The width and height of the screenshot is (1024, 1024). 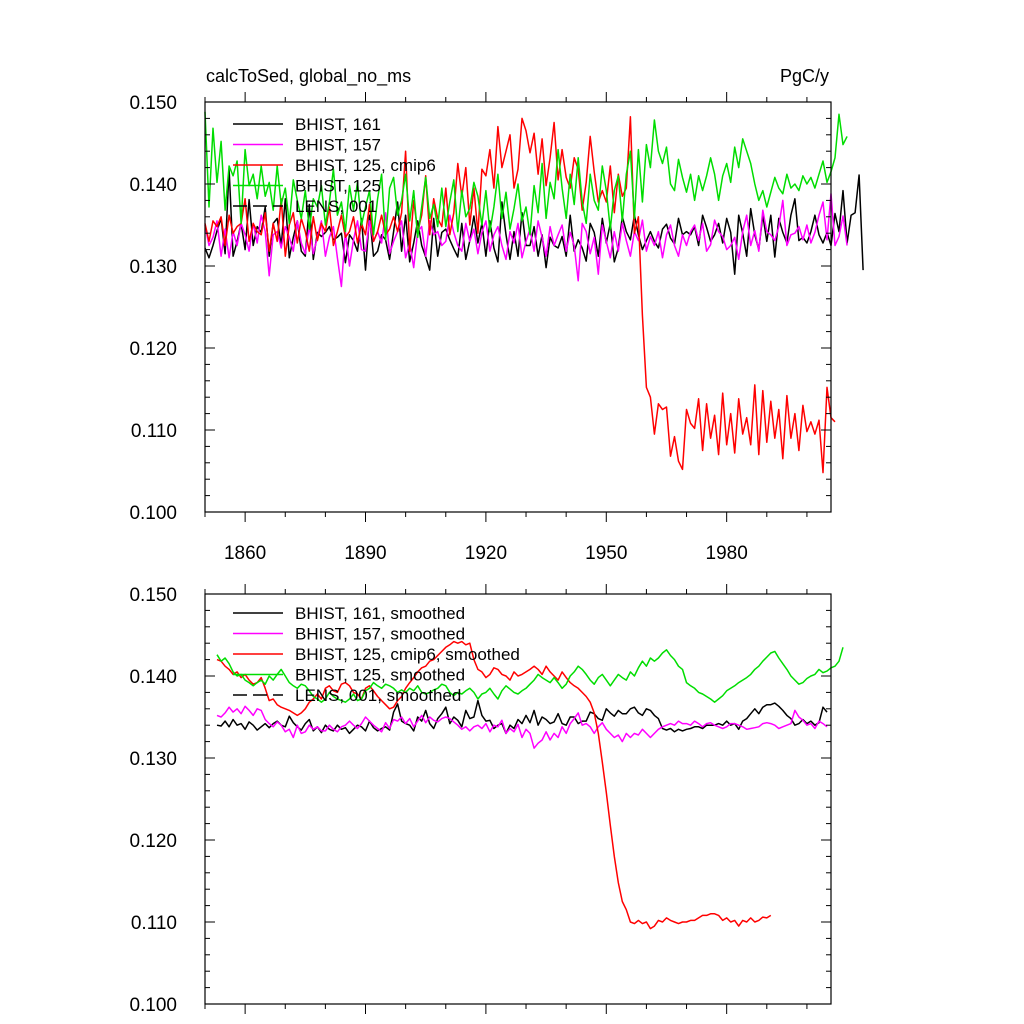 What do you see at coordinates (804, 76) in the screenshot?
I see `chart-title-right: PgC/y` at bounding box center [804, 76].